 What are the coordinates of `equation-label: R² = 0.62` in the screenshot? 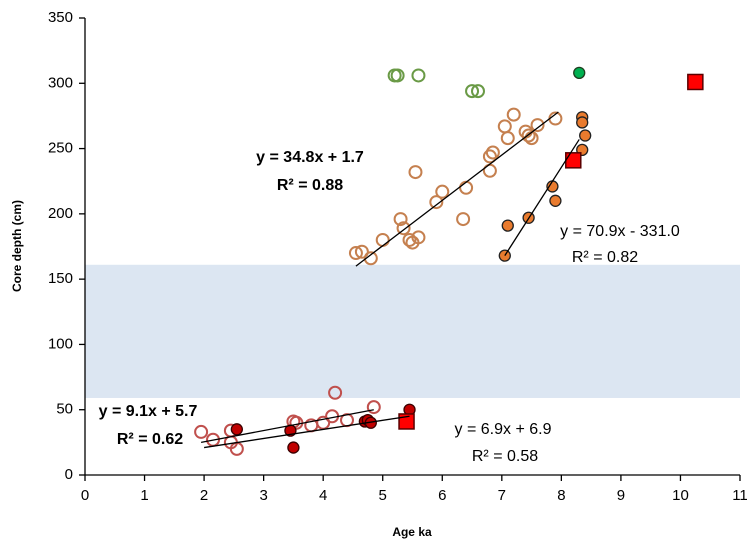 It's located at (150, 439).